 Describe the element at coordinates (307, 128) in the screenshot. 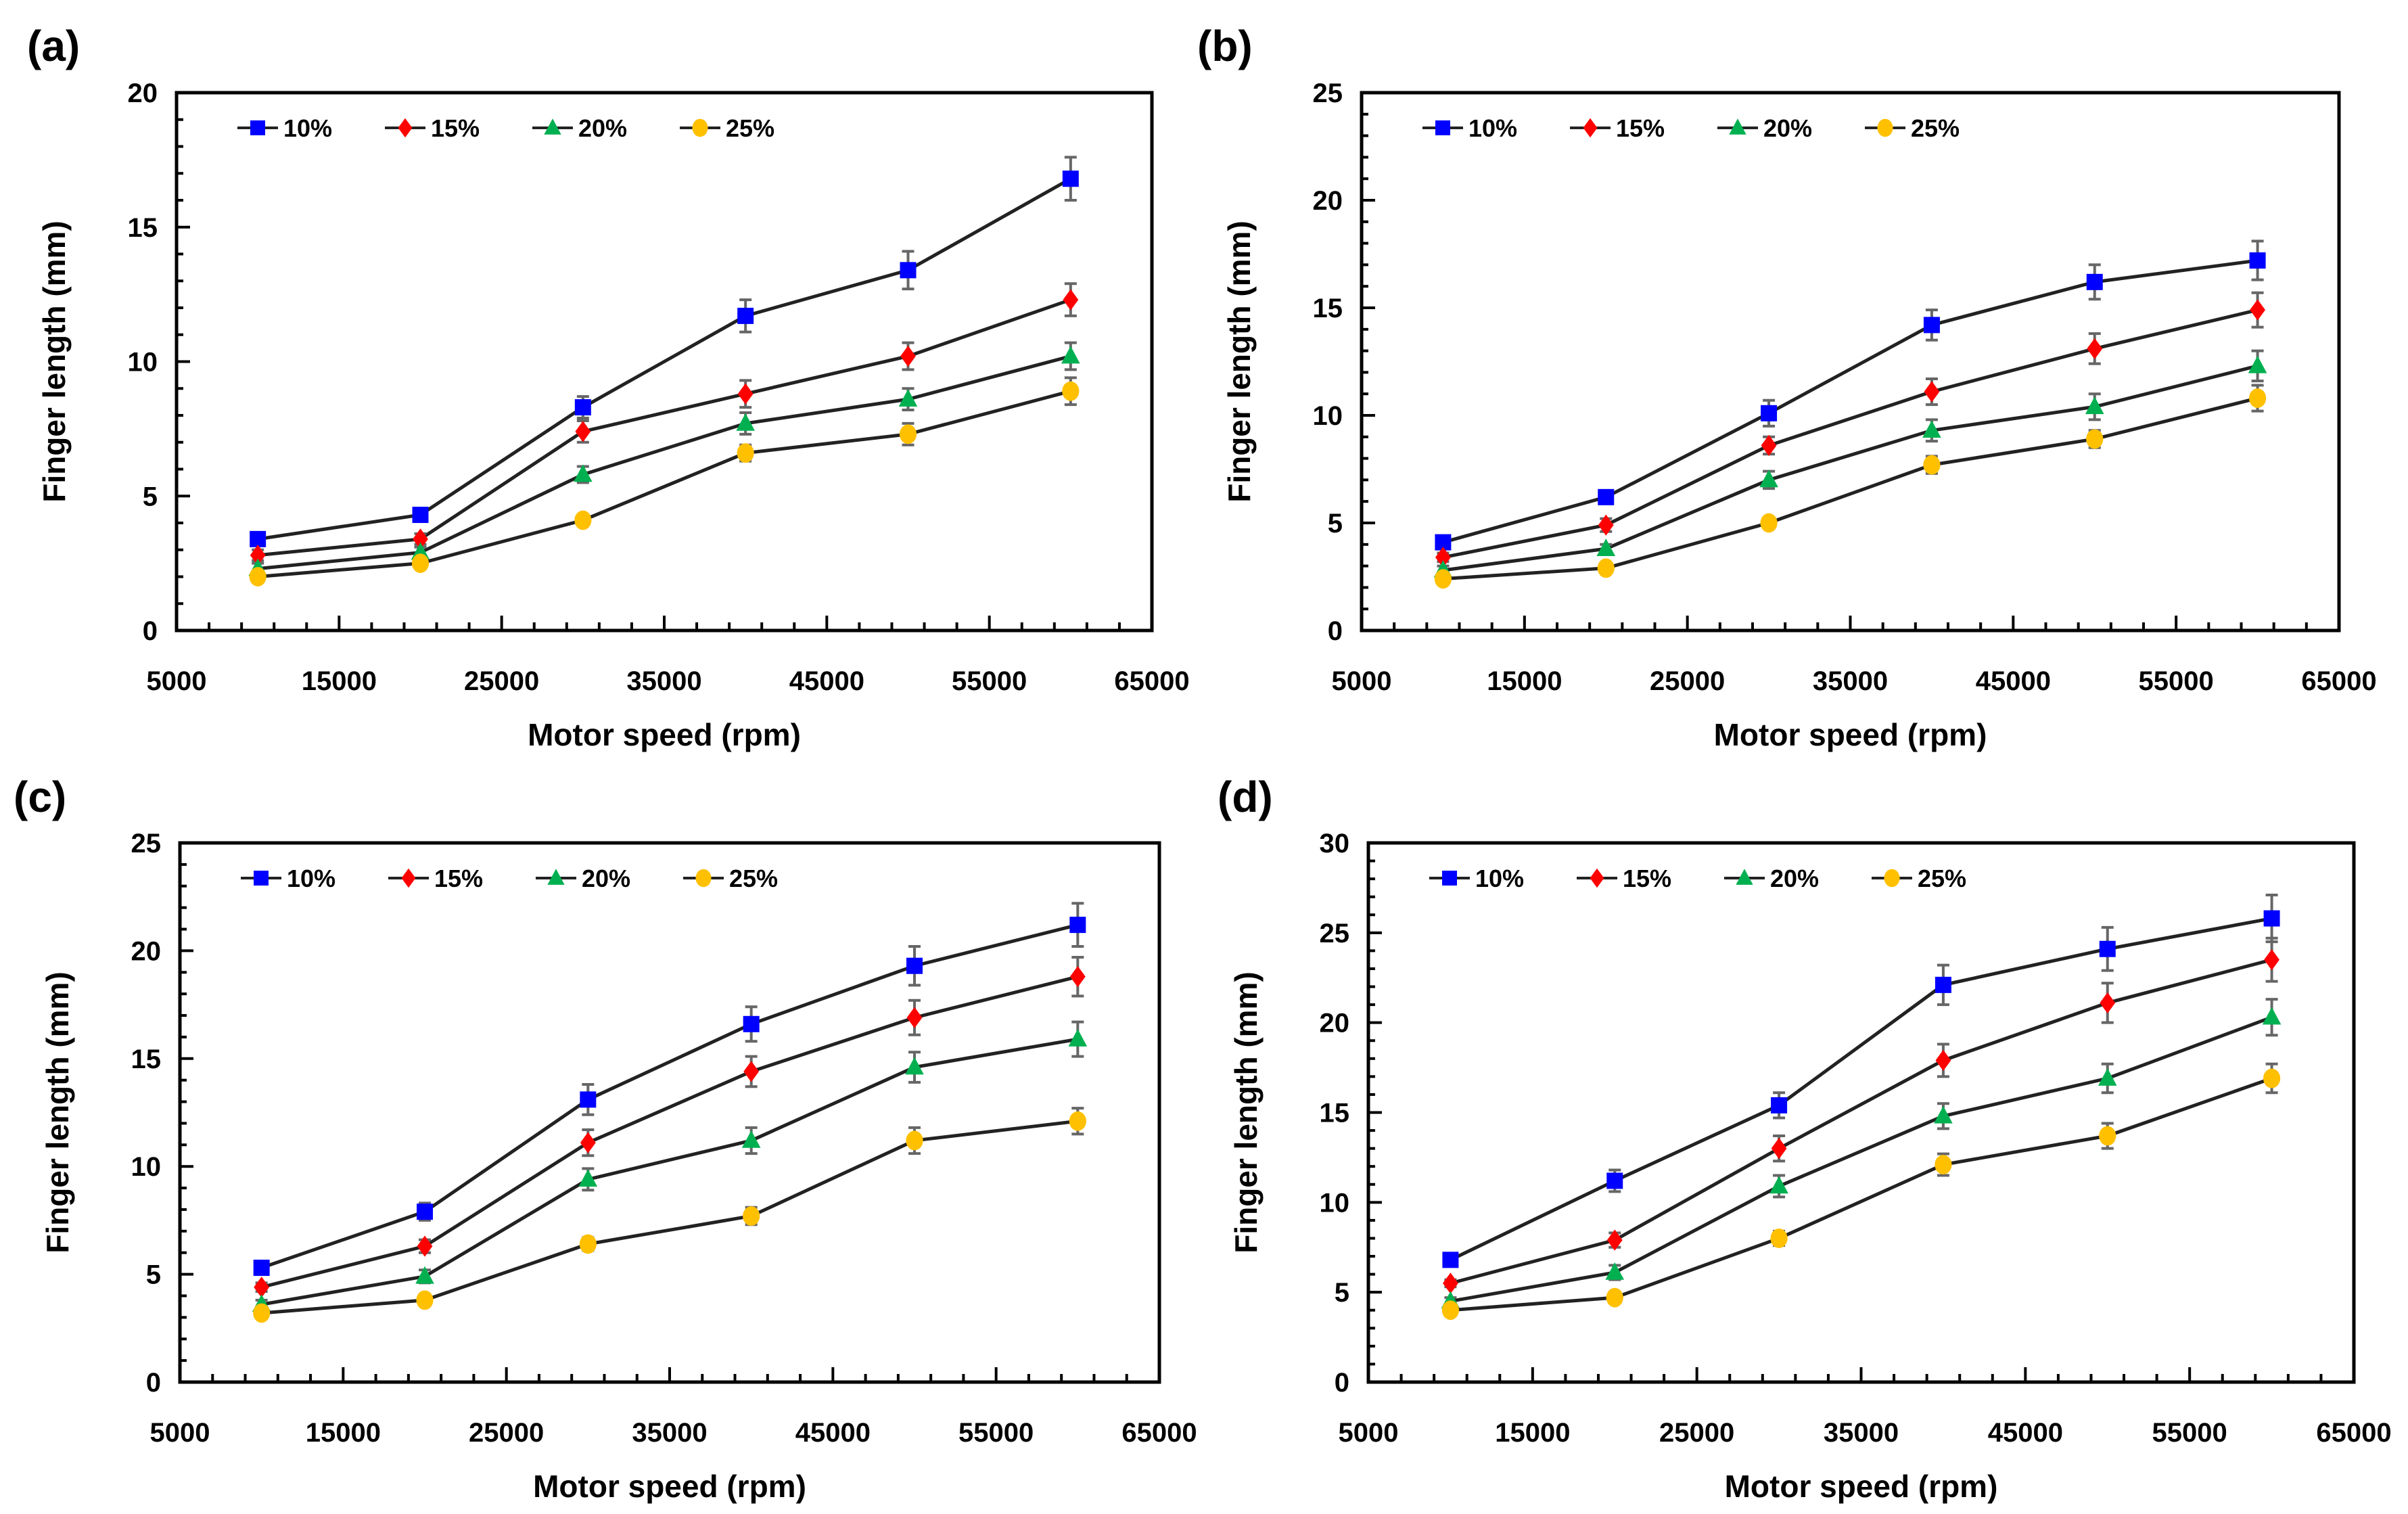

I see `legend-label: 10%` at that location.